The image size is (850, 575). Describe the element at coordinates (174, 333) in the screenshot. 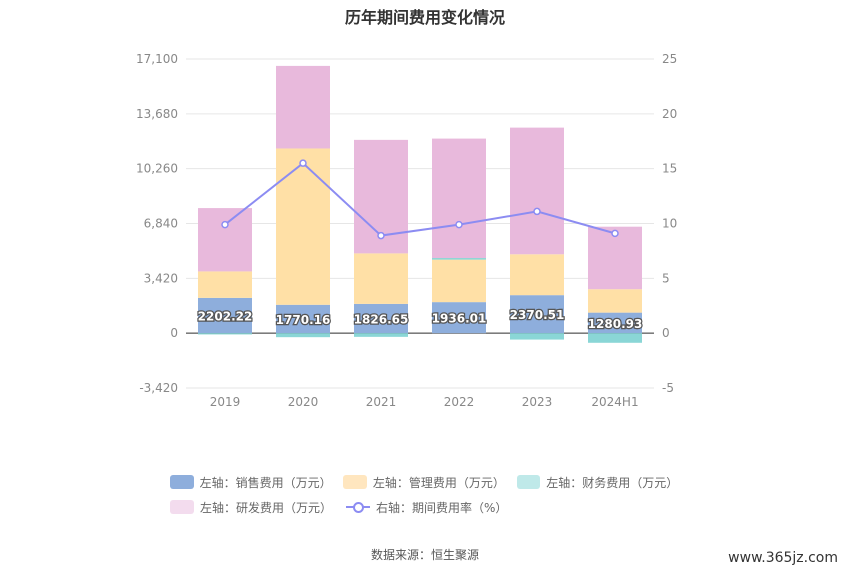

I see `y-left-tick-label: 0` at that location.